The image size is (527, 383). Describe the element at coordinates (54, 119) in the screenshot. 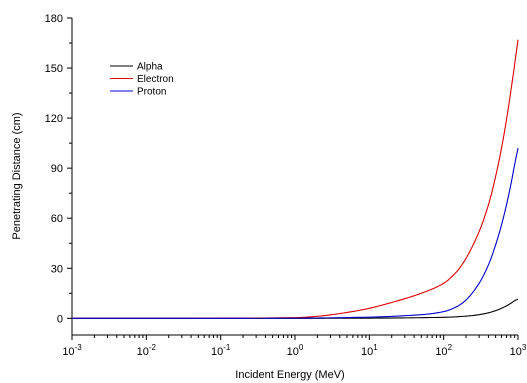

I see `y-tick-label: 120` at that location.